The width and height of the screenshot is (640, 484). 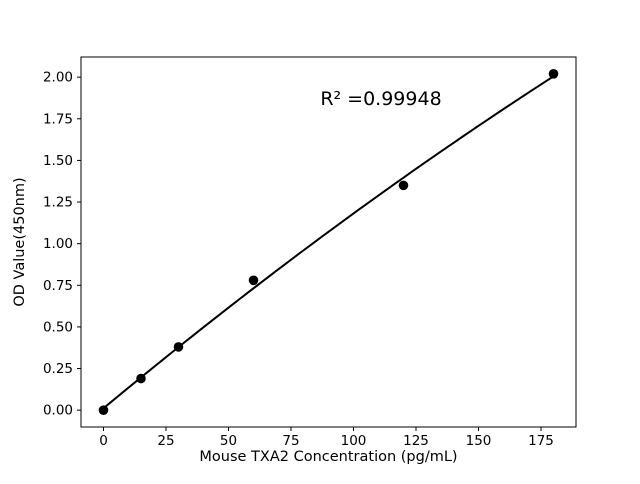 I want to click on x-tick-label: 125, so click(x=416, y=441).